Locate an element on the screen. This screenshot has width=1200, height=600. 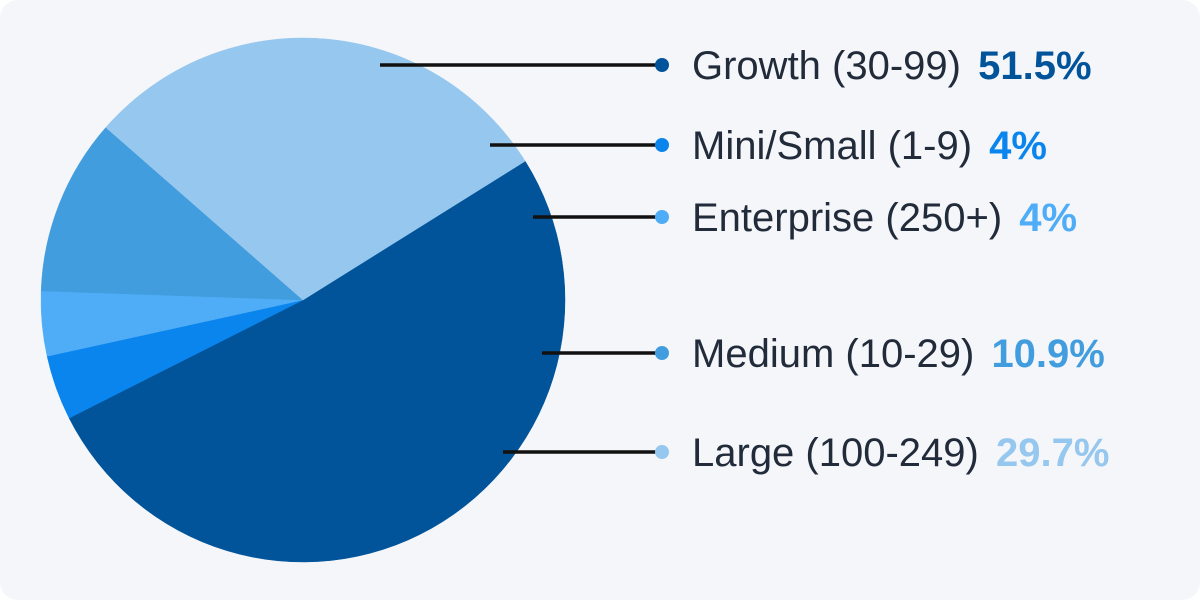
legend-label: Medium (10-29) is located at coordinates (838, 354).